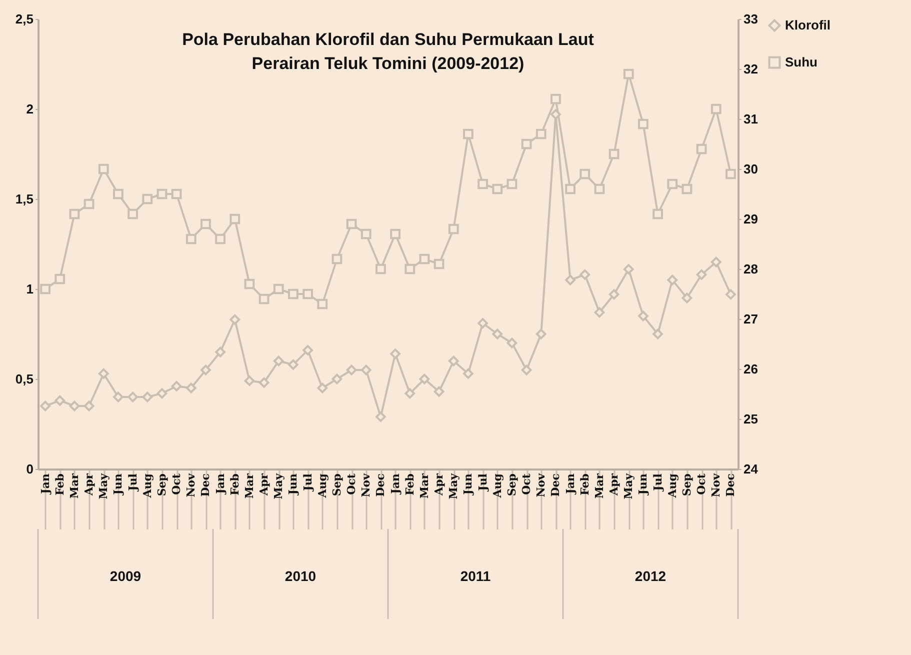 The height and width of the screenshot is (655, 911). Describe the element at coordinates (751, 319) in the screenshot. I see `y2-tick-label: 27` at that location.